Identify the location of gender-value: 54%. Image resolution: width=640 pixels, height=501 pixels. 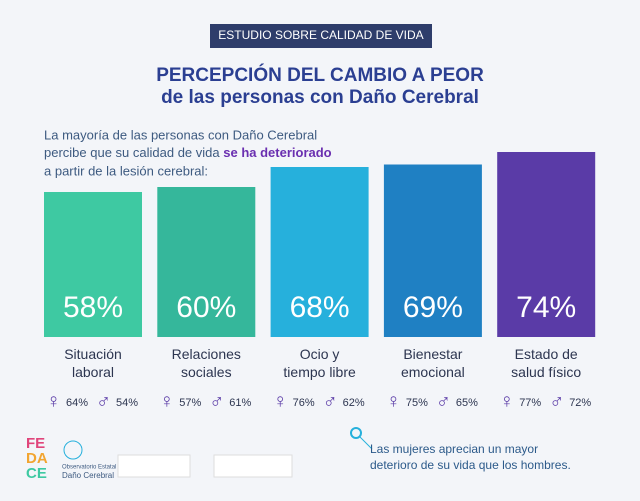
(127, 403).